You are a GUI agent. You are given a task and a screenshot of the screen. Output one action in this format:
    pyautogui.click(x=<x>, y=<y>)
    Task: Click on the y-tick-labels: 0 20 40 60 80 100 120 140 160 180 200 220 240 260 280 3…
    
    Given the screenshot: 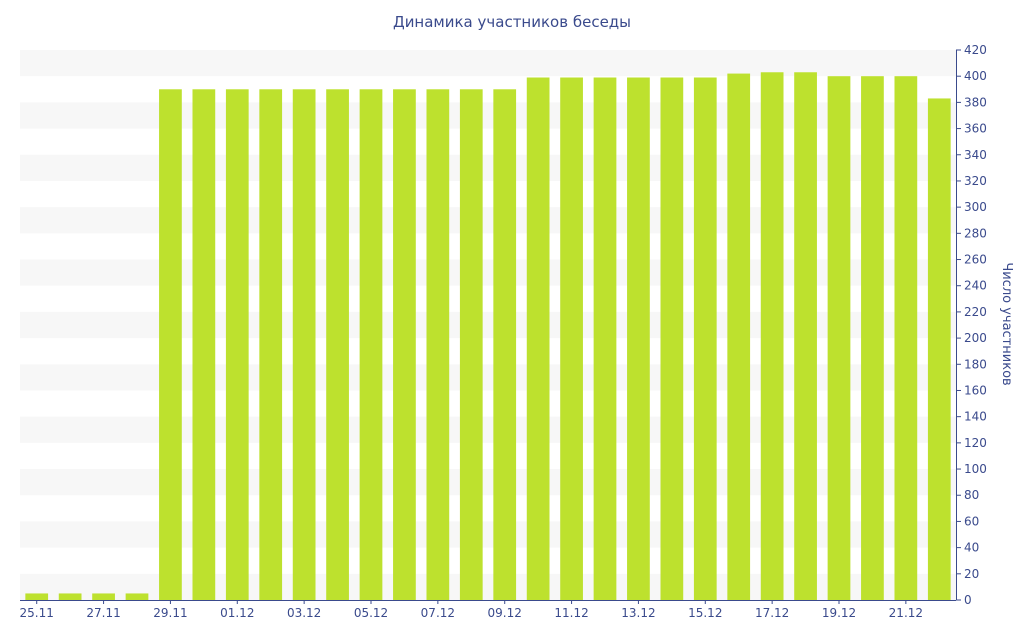 What is the action you would take?
    pyautogui.click(x=975, y=325)
    